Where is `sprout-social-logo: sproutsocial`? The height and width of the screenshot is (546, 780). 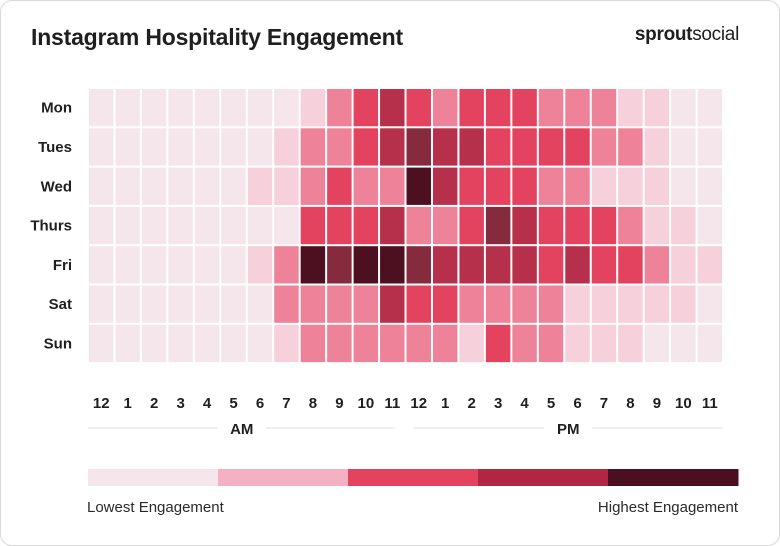
sprout-social-logo: sproutsocial is located at coordinates (687, 35).